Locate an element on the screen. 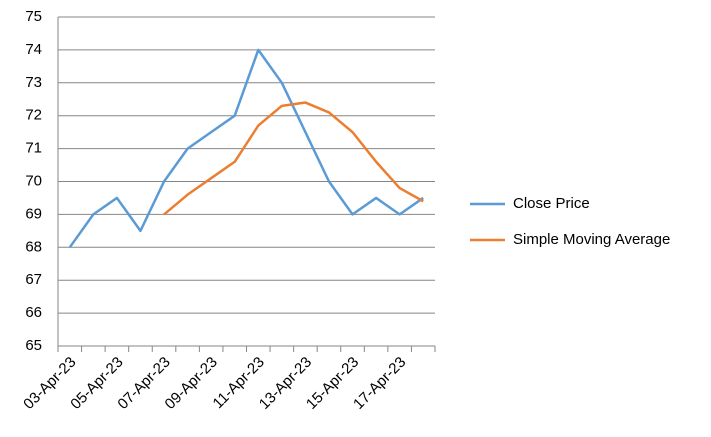 This screenshot has height=437, width=711. y-tick-label: 74 is located at coordinates (33, 49).